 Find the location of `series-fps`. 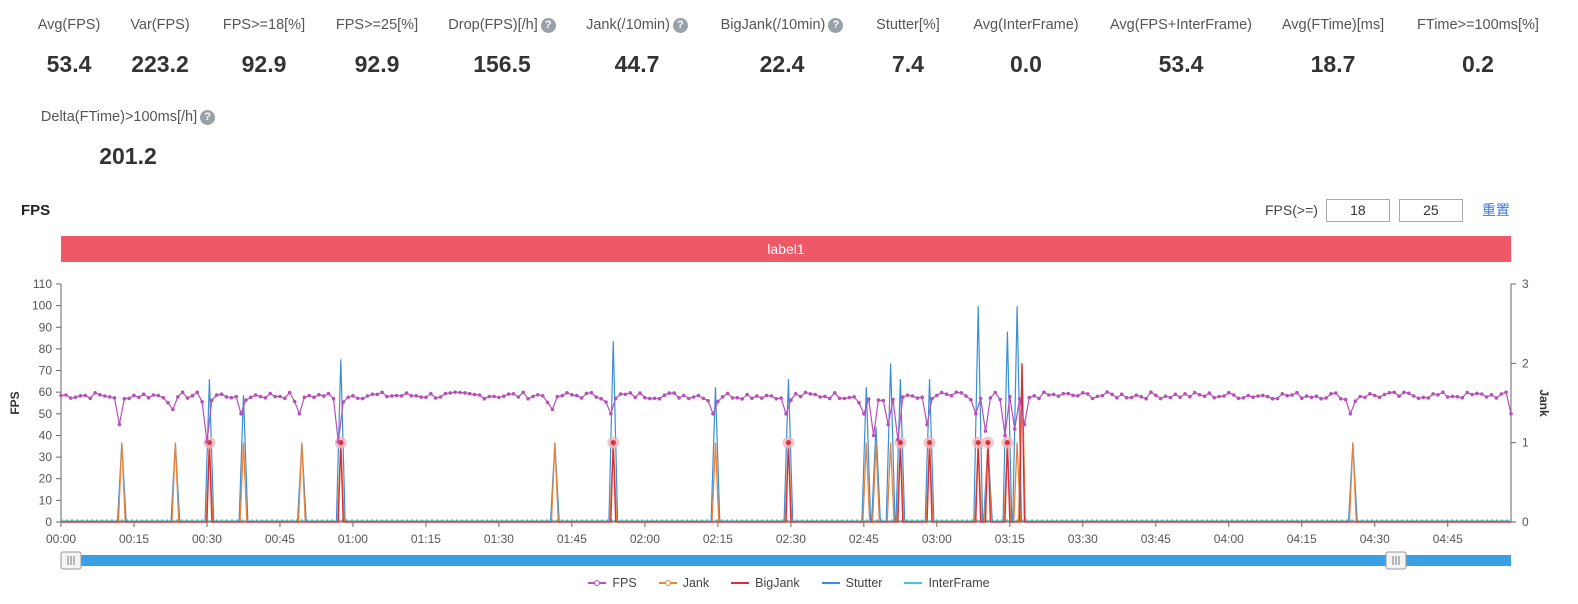

series-fps is located at coordinates (786, 416).